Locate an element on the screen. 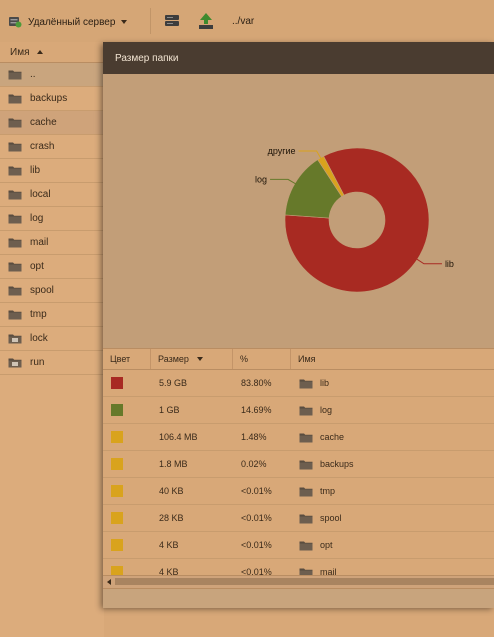 The width and height of the screenshot is (494, 637). upload-icon is located at coordinates (206, 22).